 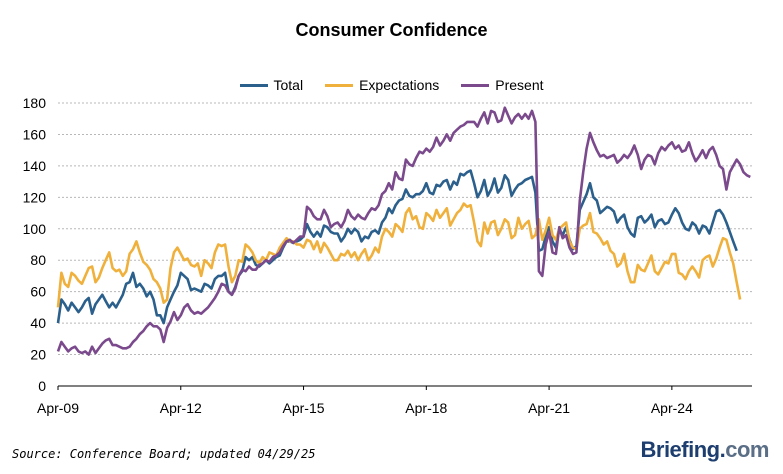 What do you see at coordinates (35, 229) in the screenshot?
I see `y-tick-label: 100` at bounding box center [35, 229].